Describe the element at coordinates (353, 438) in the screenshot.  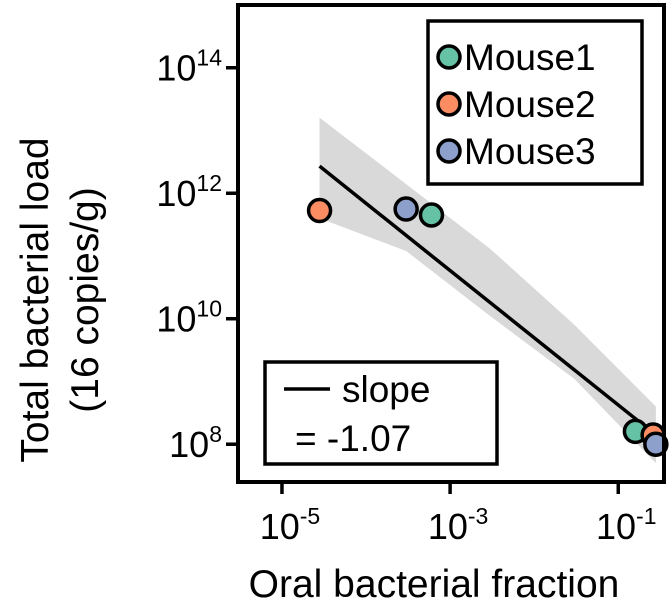
I see `annotation-slope-value: = -1.07` at that location.